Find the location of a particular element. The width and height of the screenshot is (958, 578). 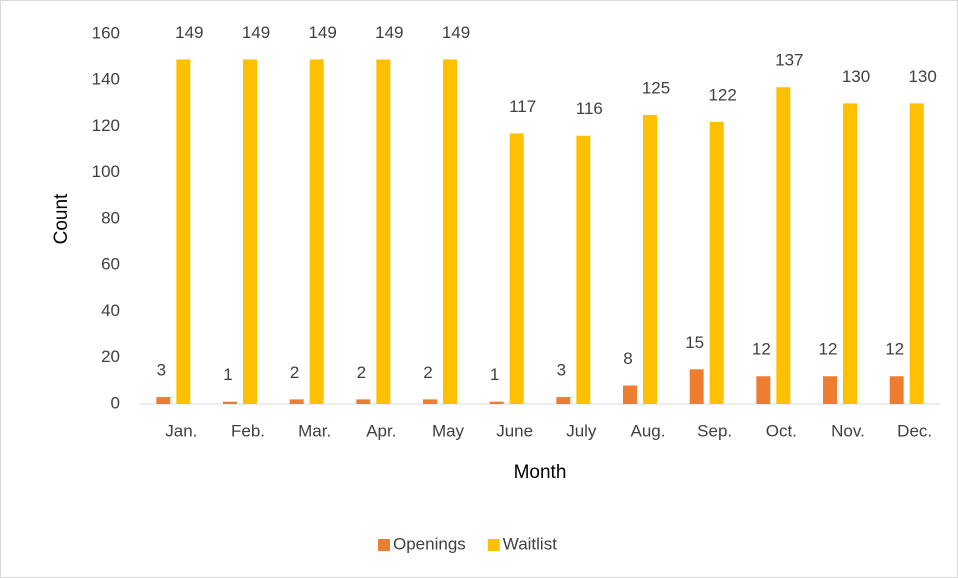

data-label: 137 is located at coordinates (789, 60).